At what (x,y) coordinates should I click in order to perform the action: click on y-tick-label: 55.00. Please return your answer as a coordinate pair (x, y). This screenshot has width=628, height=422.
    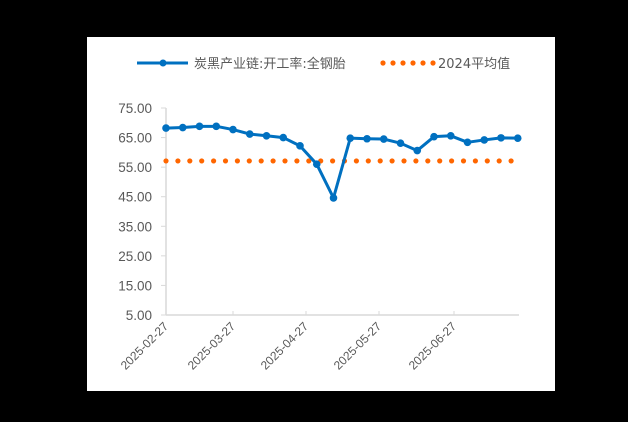
    Looking at the image, I should click on (135, 167).